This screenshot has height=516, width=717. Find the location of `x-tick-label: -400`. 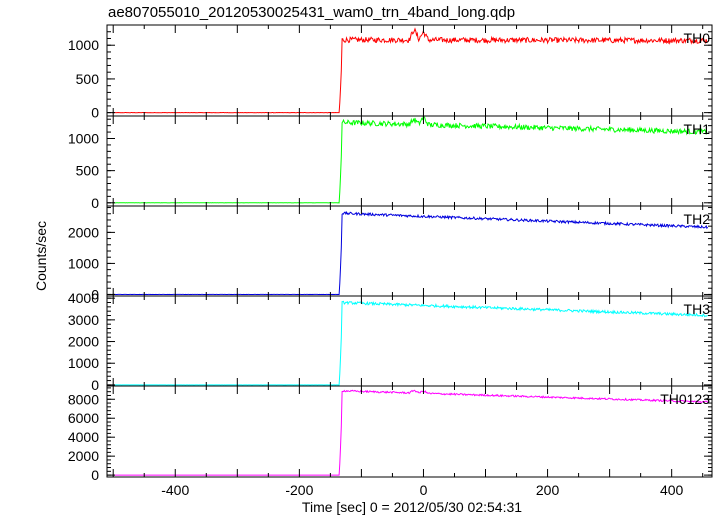

x-tick-label: -400 is located at coordinates (175, 490).